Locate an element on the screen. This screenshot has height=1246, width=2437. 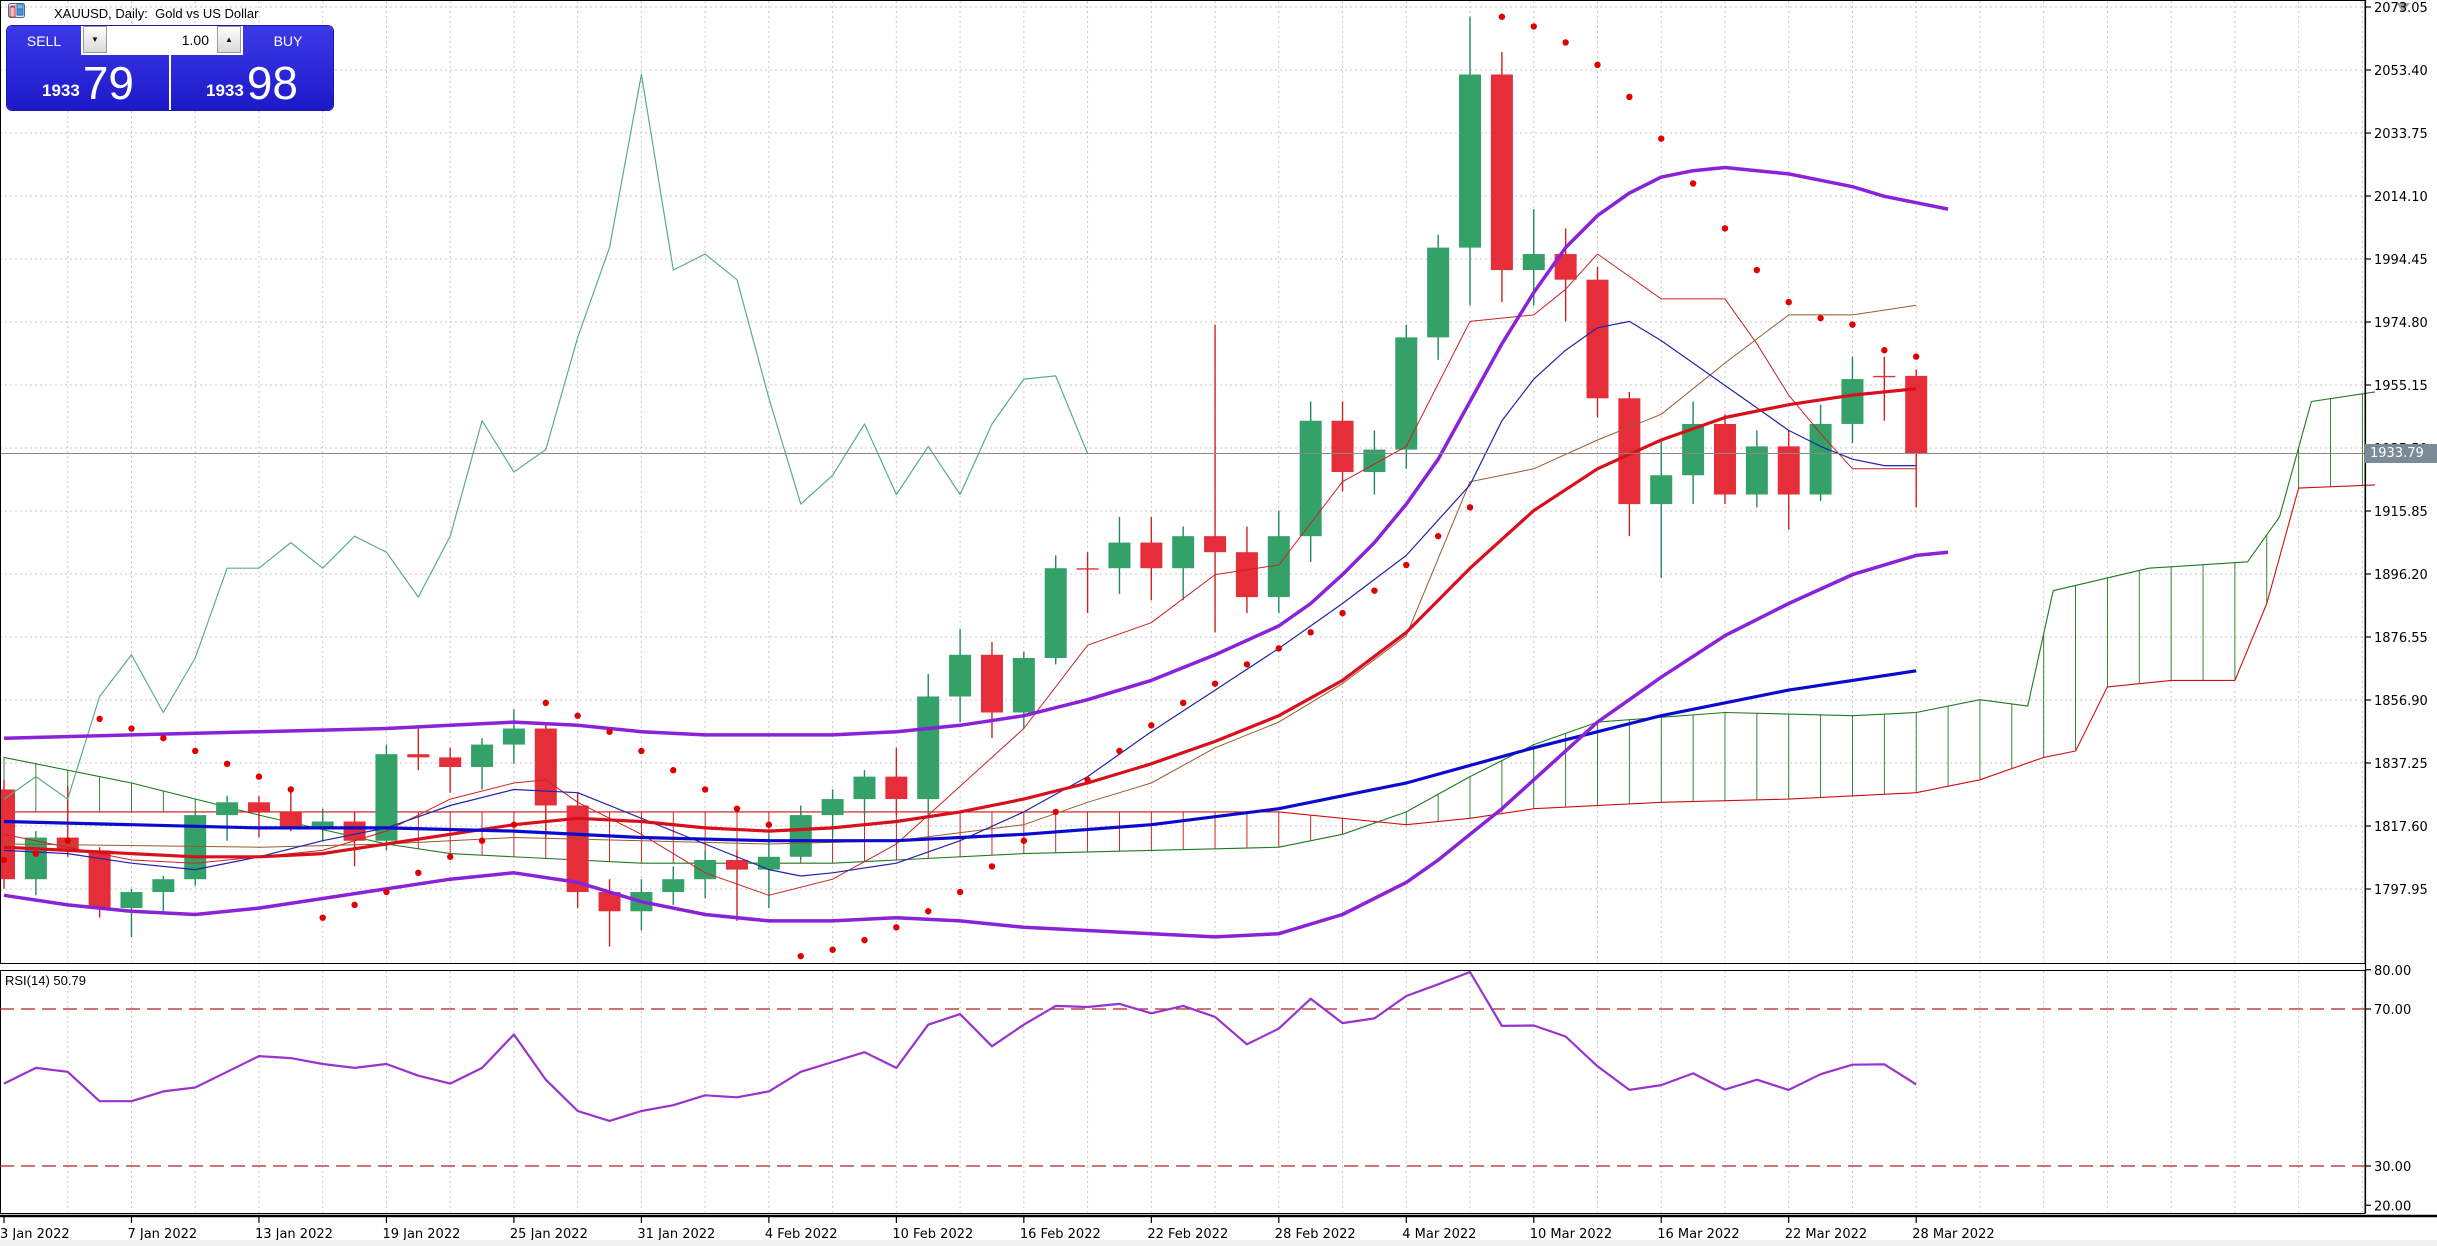
buy-button: BUY is located at coordinates (287, 40).